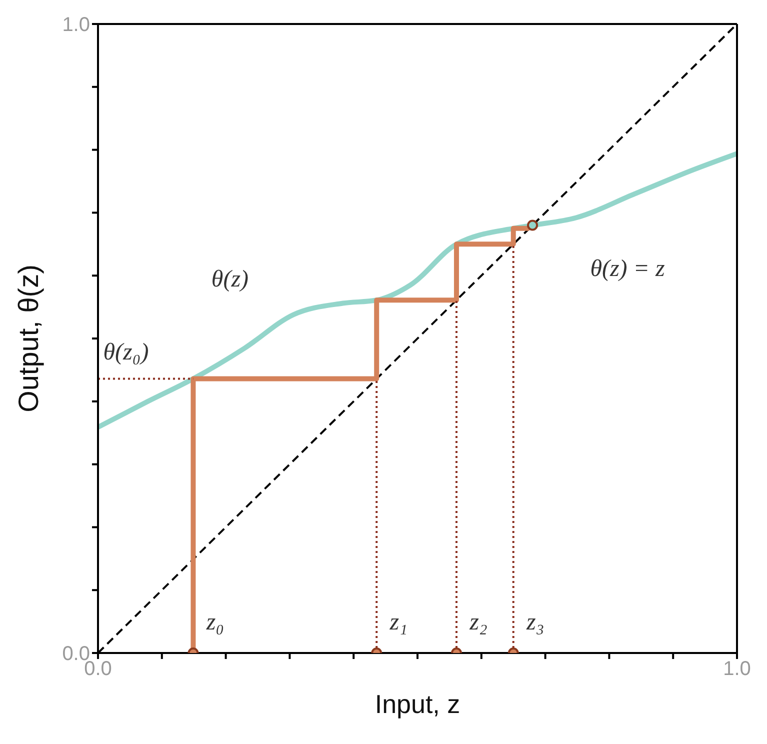 This screenshot has height=744, width=767. I want to click on y-axis-title: Output, θ(z), so click(28, 338).